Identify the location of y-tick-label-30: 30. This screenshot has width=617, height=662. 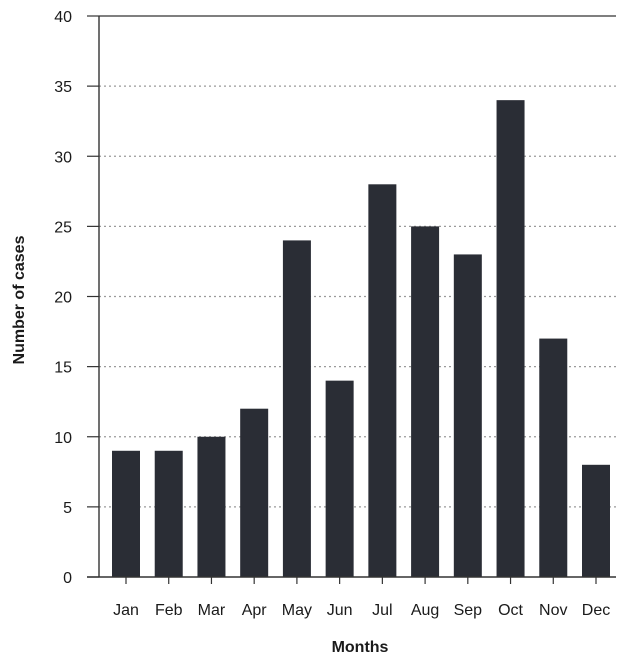
(63, 157).